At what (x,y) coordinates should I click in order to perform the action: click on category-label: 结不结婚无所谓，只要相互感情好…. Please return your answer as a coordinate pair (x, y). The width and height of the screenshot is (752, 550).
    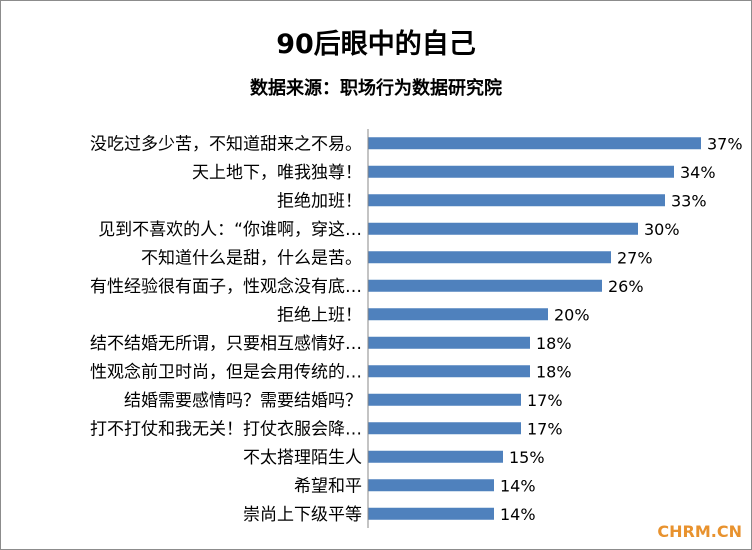
    Looking at the image, I should click on (226, 344).